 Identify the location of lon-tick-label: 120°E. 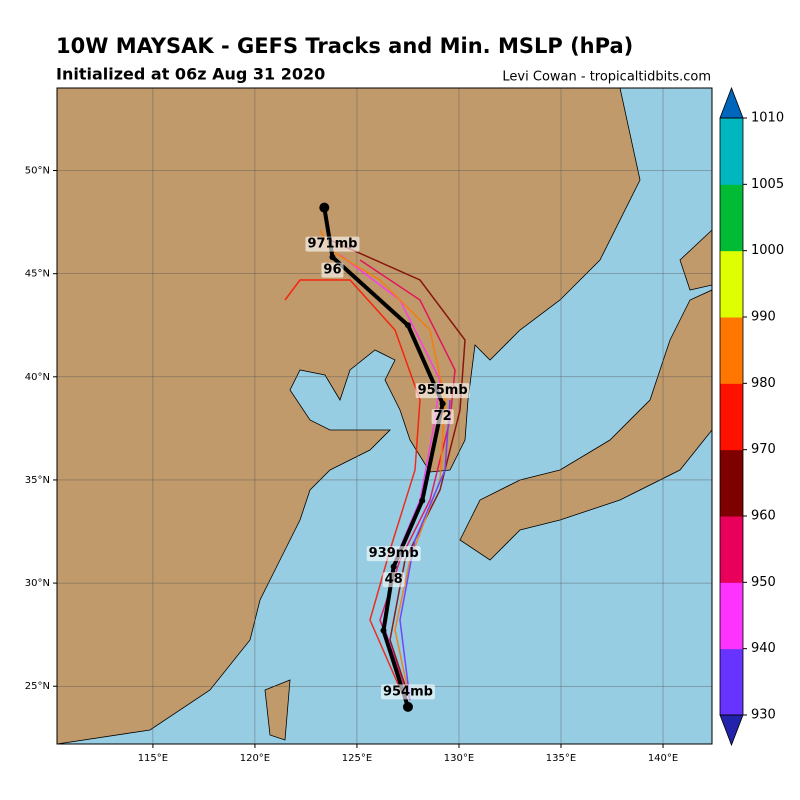
(255, 758).